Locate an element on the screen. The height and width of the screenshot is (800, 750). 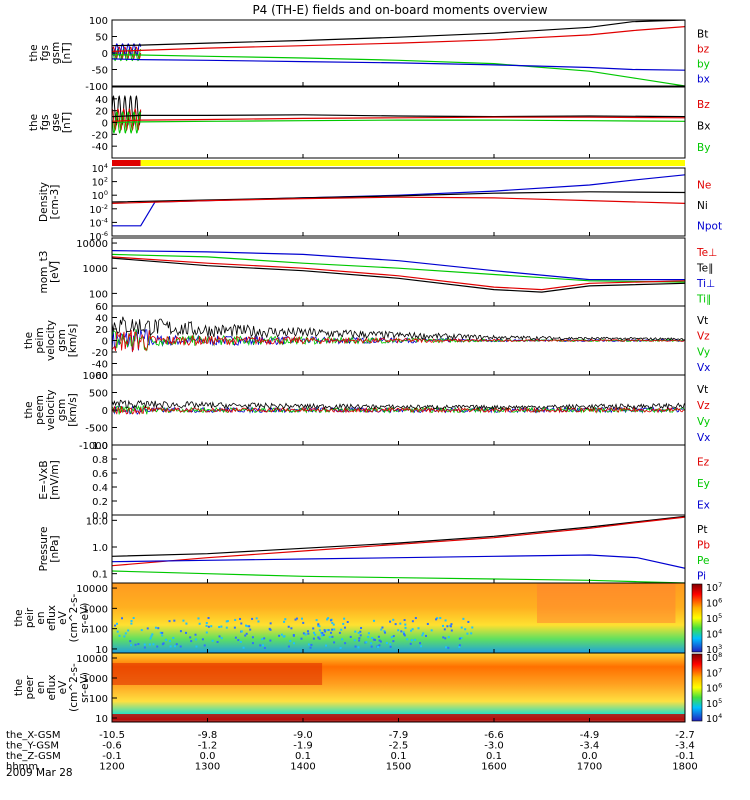
ylabel-line: en is located at coordinates (41, 687).